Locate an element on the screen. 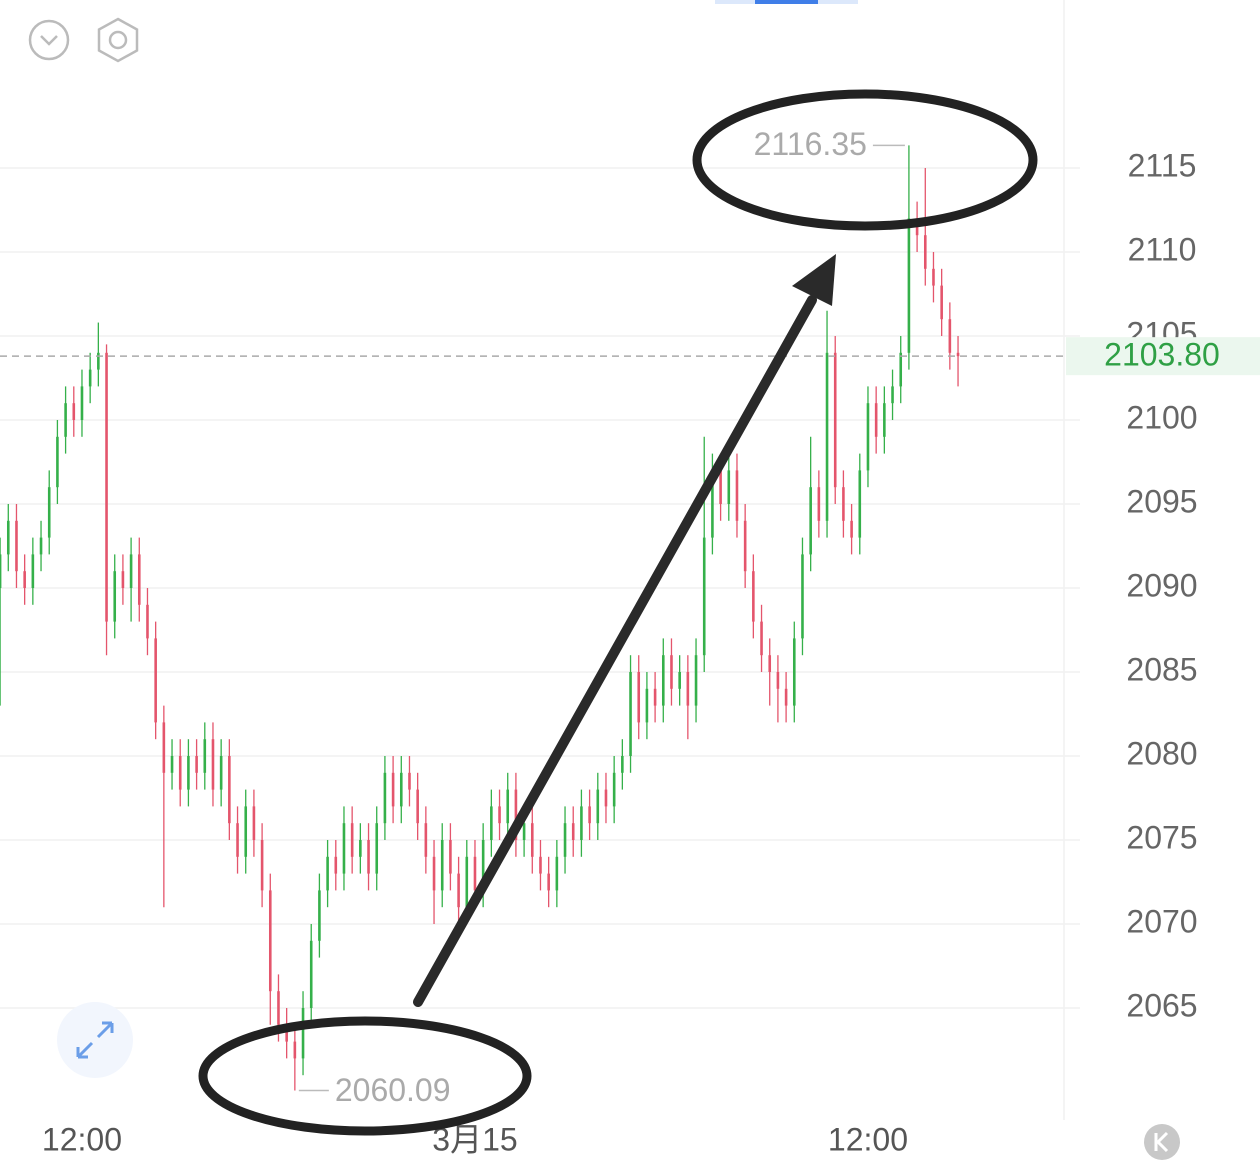  last-price-label: 2103.80 is located at coordinates (1162, 355).